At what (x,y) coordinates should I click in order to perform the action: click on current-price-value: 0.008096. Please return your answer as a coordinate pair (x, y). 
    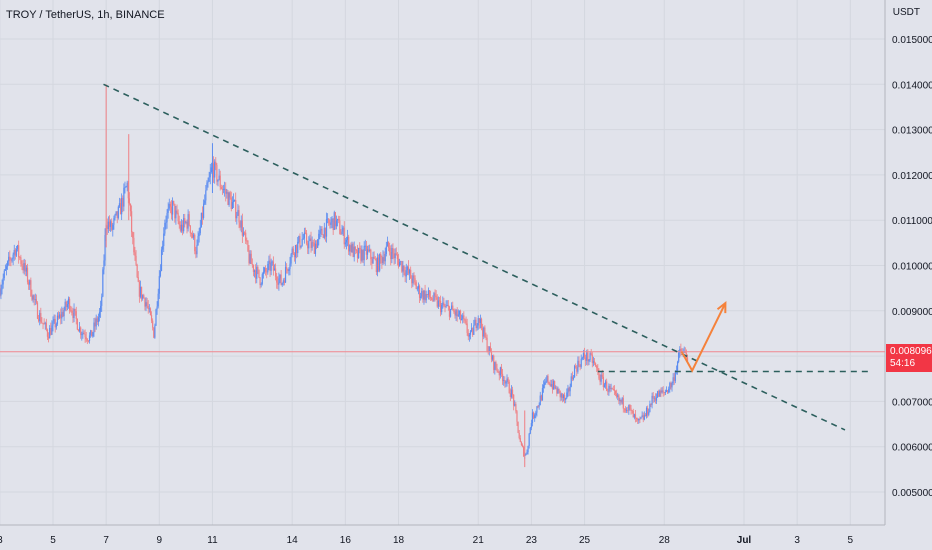
    Looking at the image, I should click on (911, 351).